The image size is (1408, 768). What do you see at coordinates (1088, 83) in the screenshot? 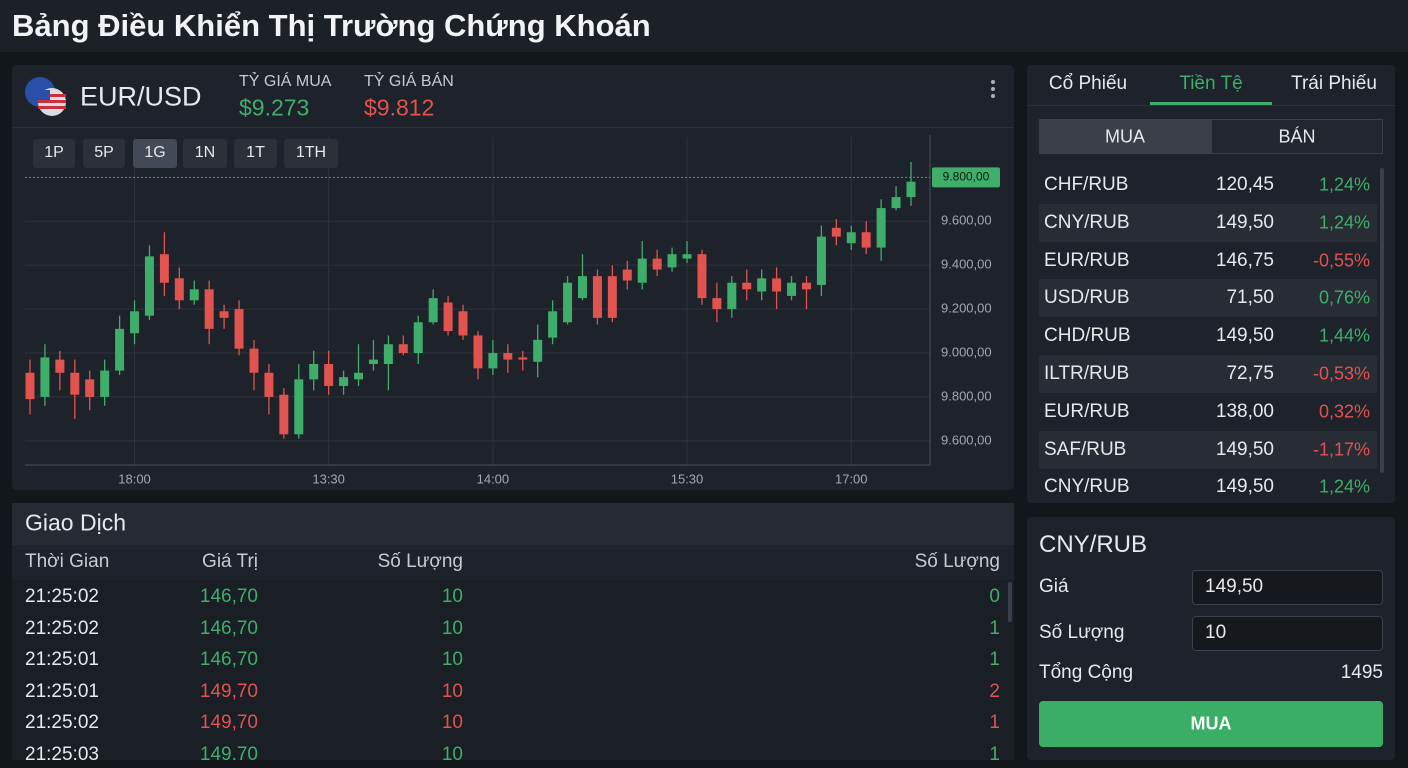
I see `market-tab: Cổ Phiếu` at bounding box center [1088, 83].